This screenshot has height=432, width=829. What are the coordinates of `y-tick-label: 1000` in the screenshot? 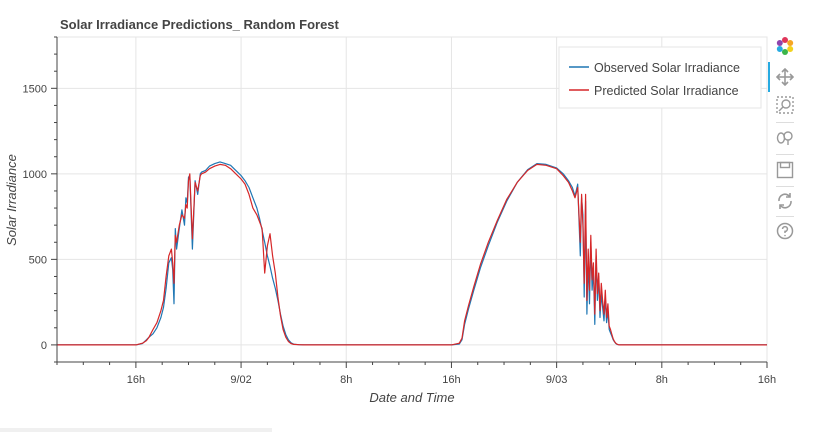 It's located at (35, 175).